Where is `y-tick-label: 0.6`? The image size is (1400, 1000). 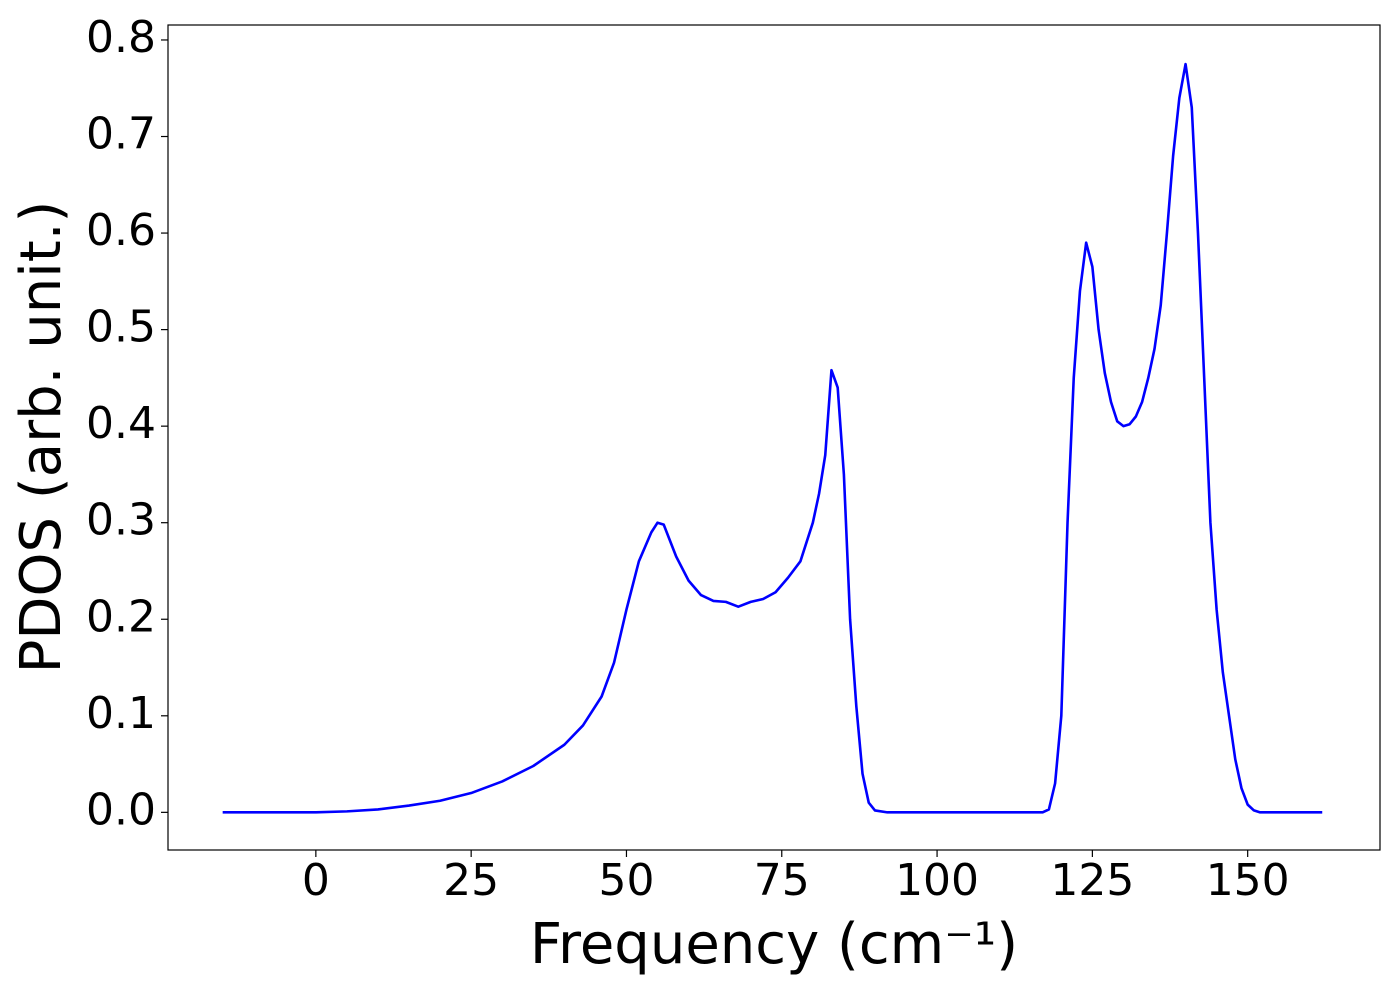
y-tick-label: 0.6 is located at coordinates (121, 230).